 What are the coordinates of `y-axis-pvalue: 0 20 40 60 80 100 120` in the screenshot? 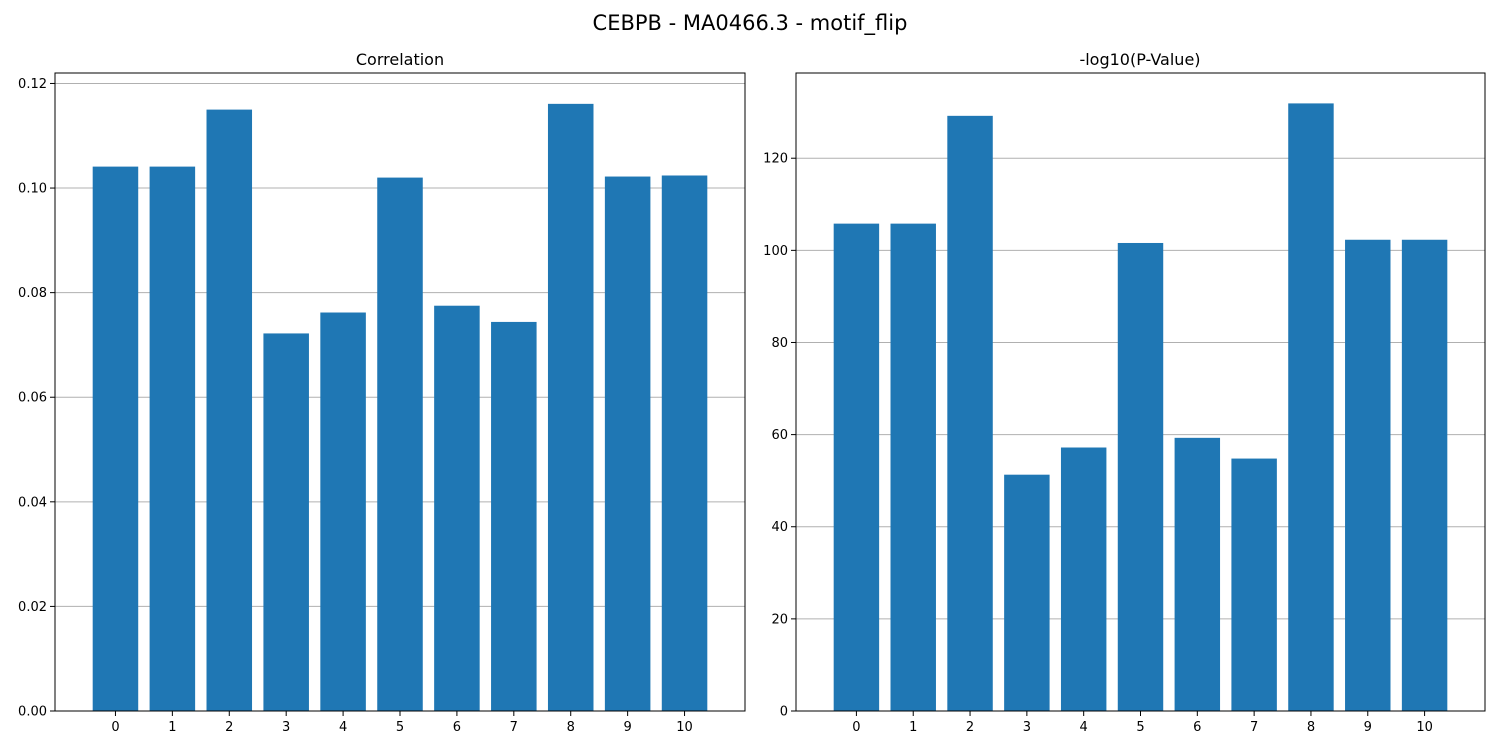 It's located at (779, 436).